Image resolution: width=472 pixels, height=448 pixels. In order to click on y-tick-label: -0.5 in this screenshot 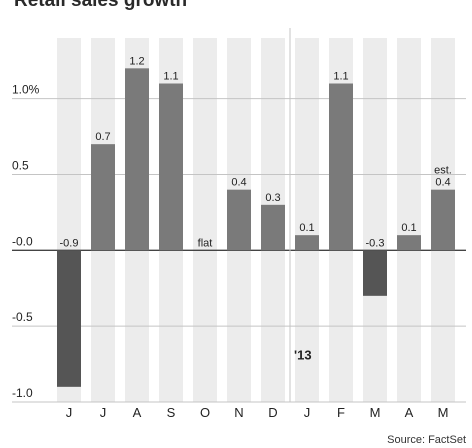, I will do `click(22, 317)`.